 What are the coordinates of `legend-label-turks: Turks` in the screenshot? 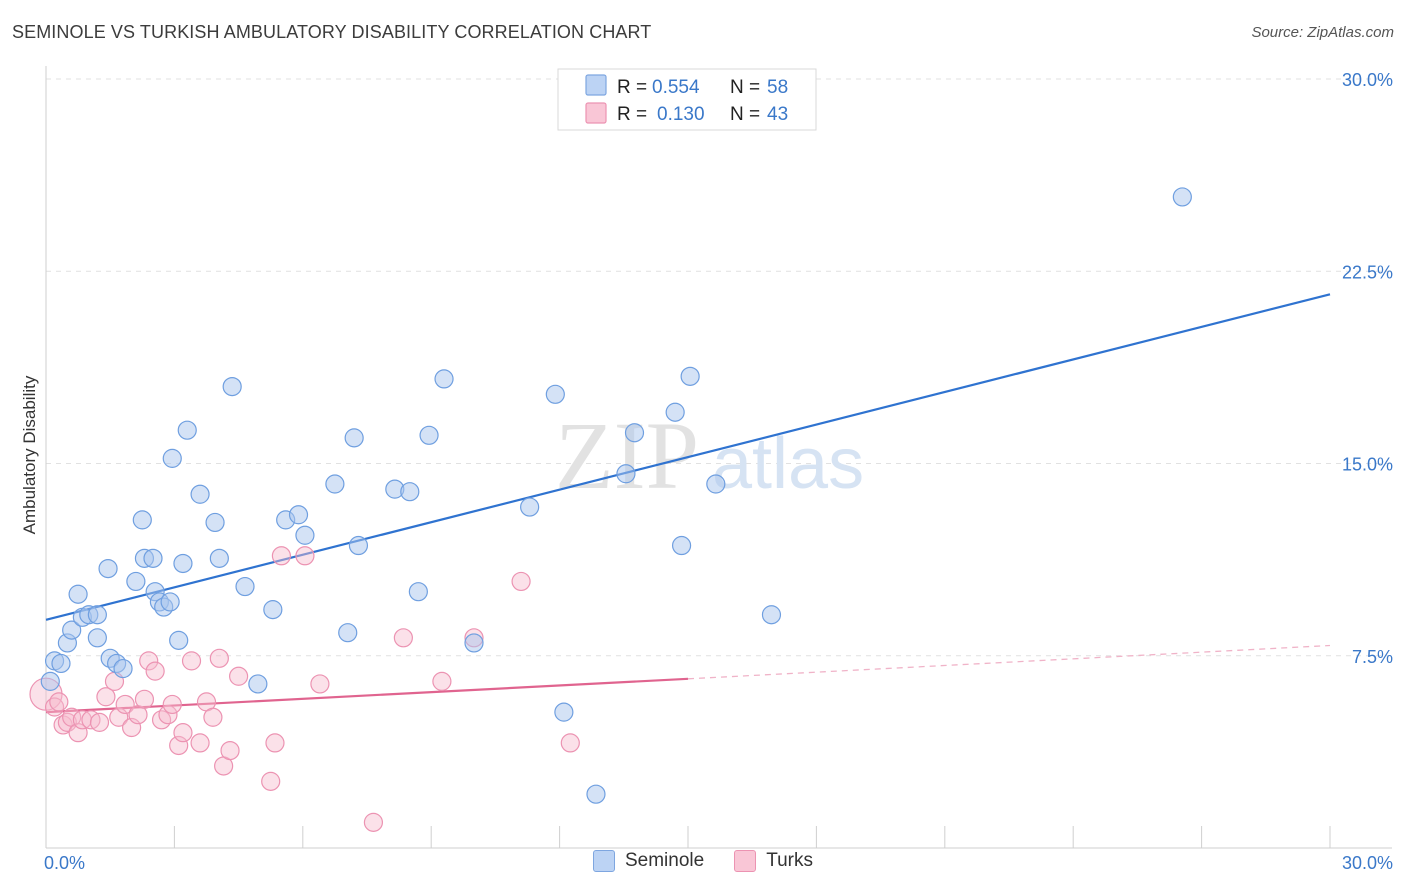 It's located at (789, 860).